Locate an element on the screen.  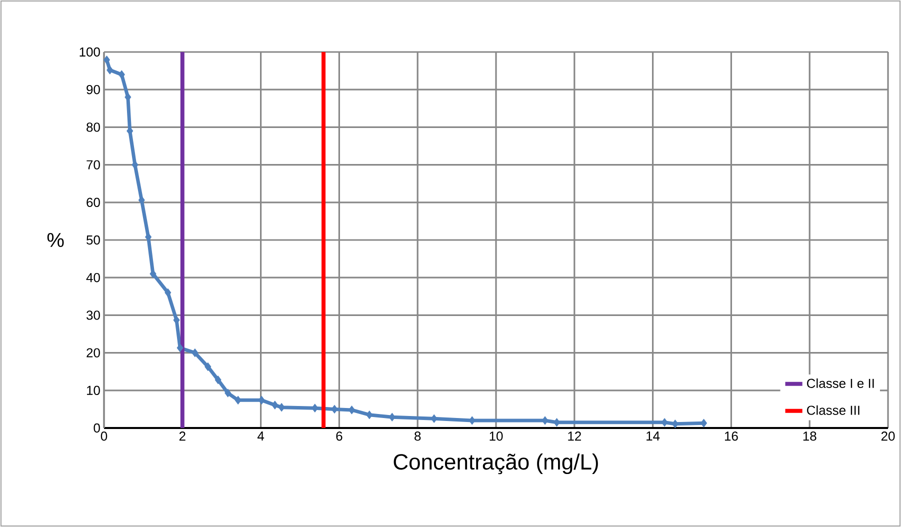
x-tick-label: 10 is located at coordinates (496, 436).